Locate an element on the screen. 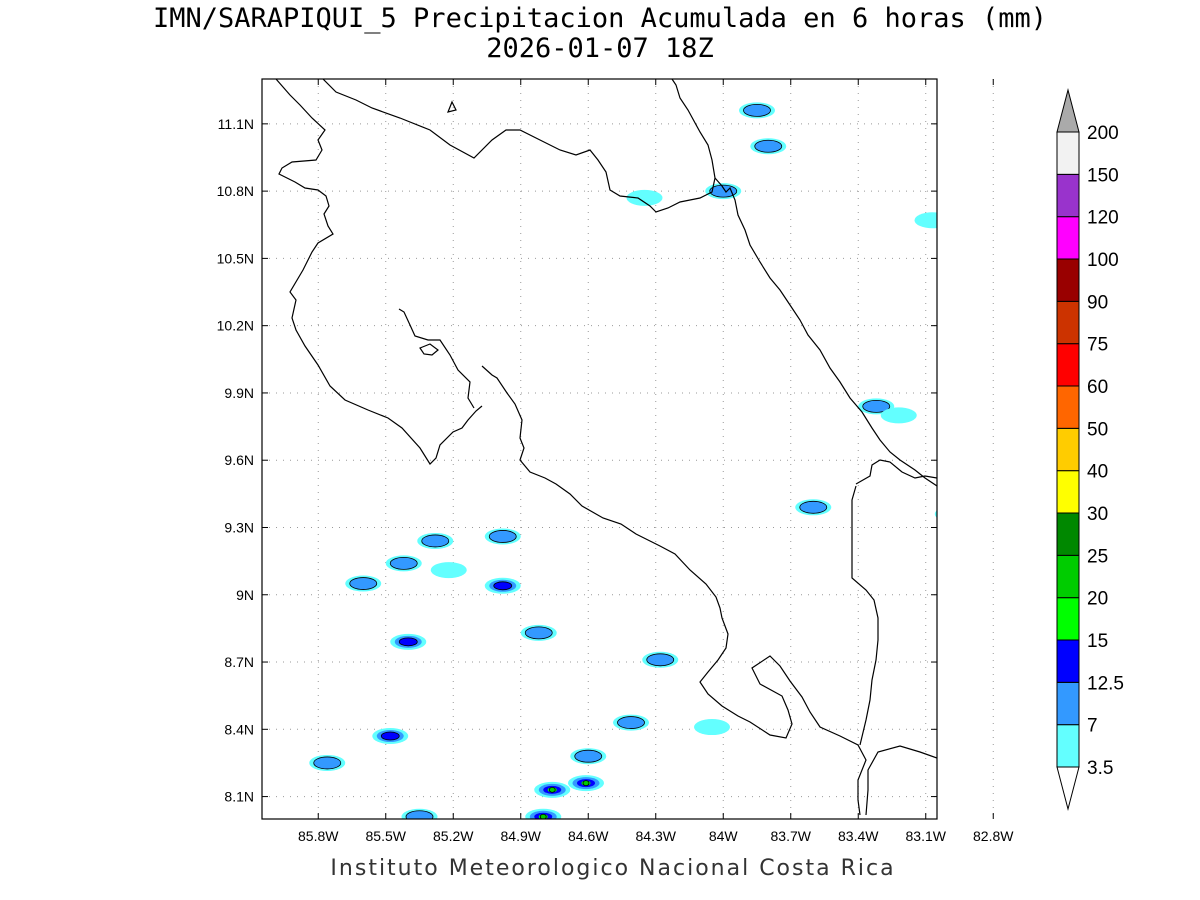  coastline-nicoya-gulf is located at coordinates (436, 358).